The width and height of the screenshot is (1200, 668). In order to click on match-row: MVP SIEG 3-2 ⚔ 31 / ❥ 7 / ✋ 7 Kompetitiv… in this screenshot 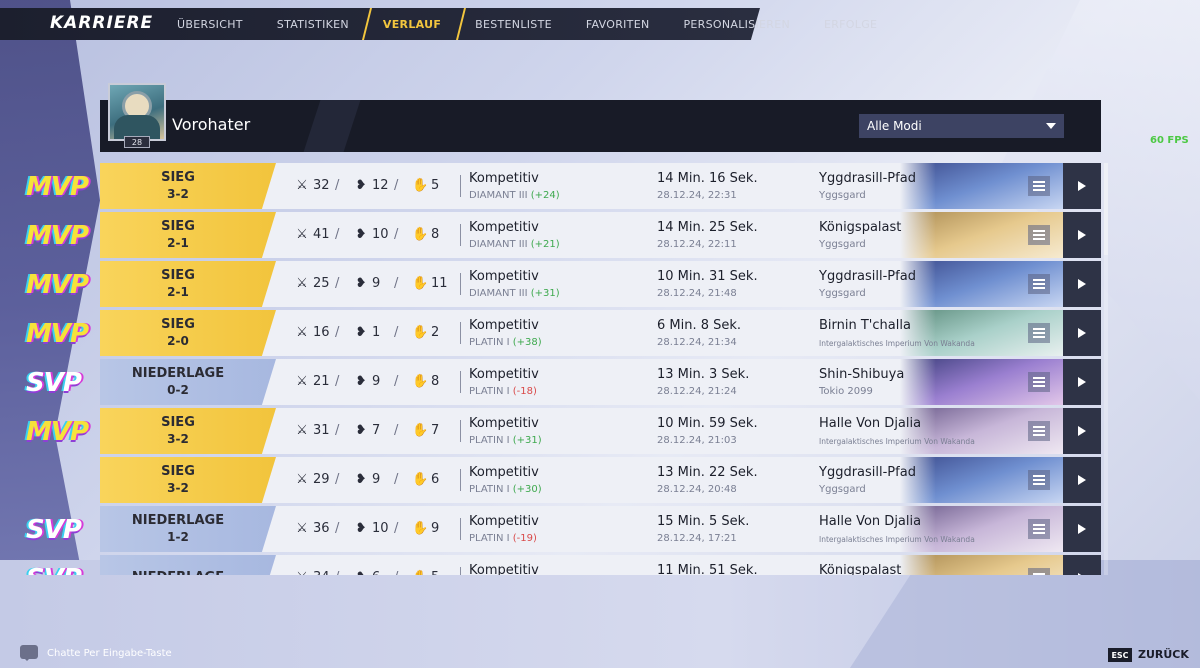, I will do `click(550, 431)`.